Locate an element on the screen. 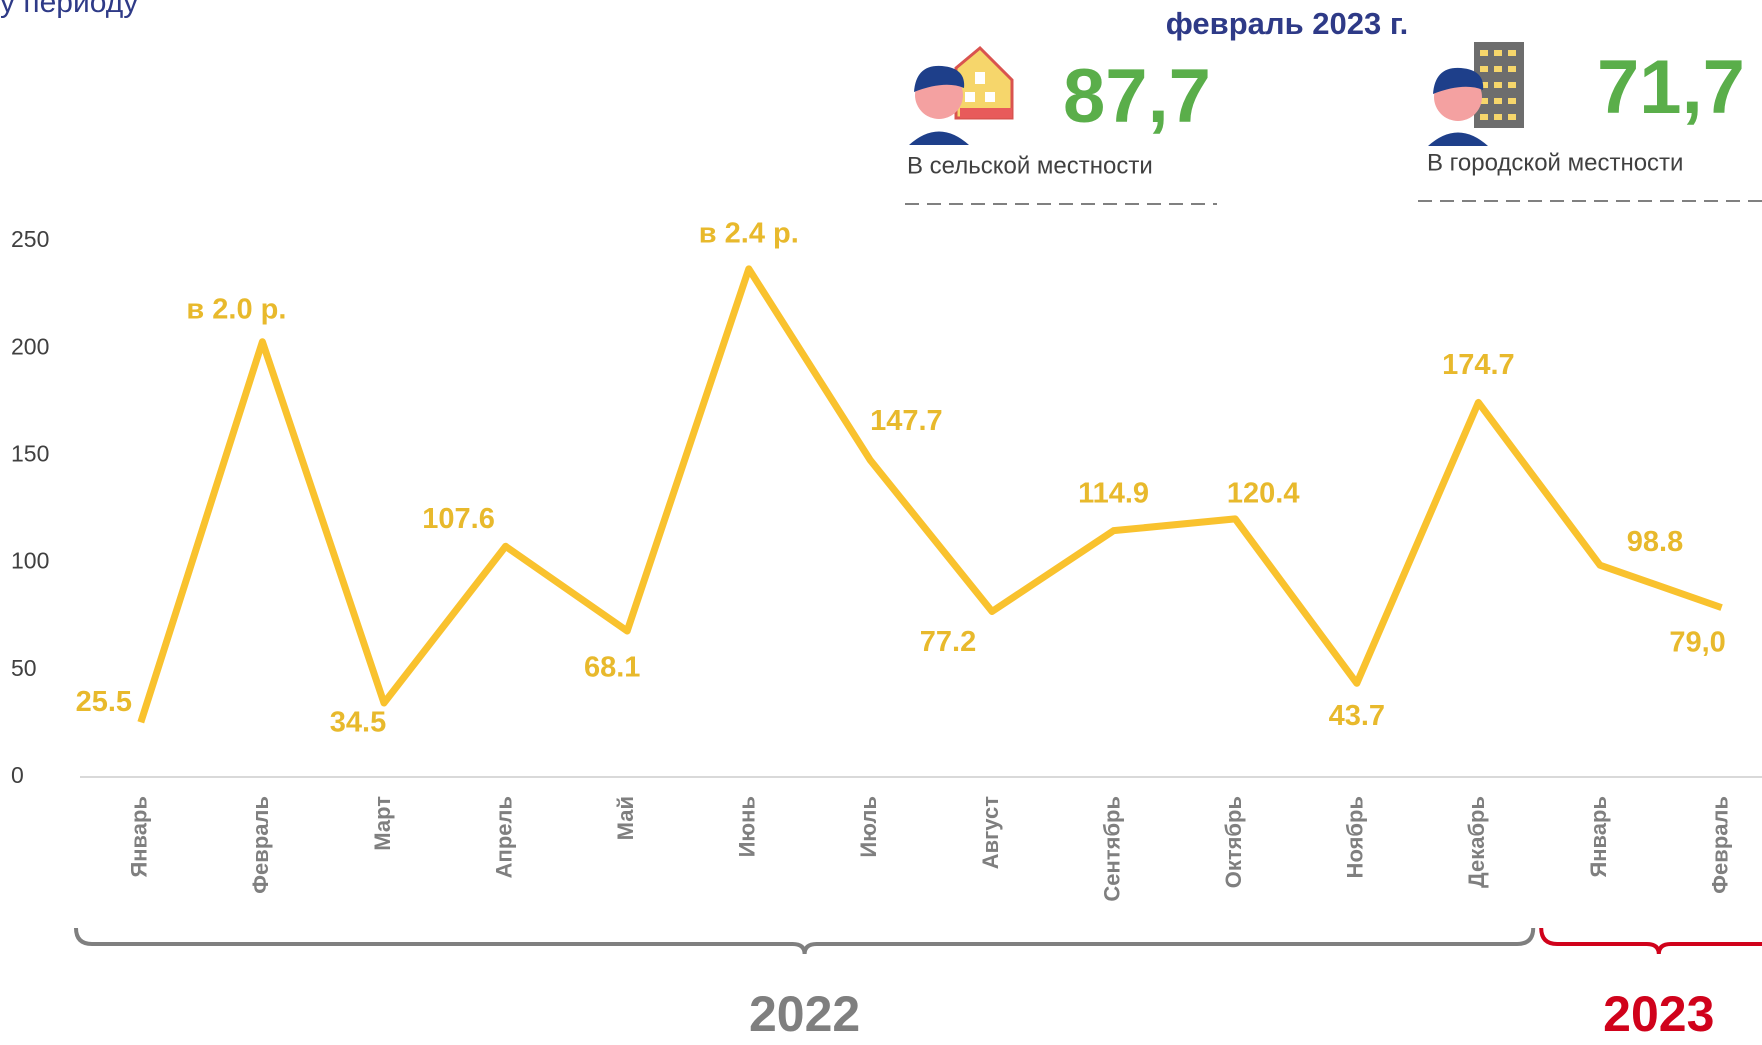  value-label: 79,0 is located at coordinates (1697, 642).